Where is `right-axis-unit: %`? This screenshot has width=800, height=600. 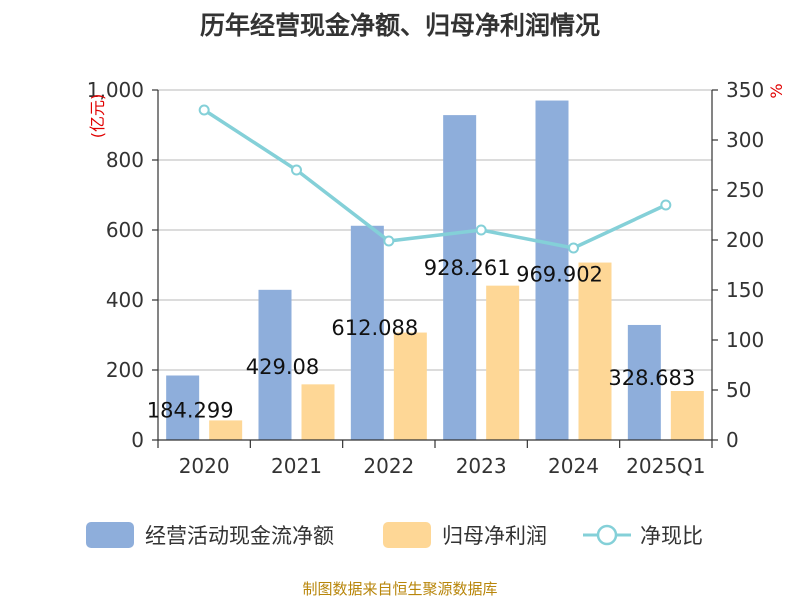 right-axis-unit: % is located at coordinates (776, 90).